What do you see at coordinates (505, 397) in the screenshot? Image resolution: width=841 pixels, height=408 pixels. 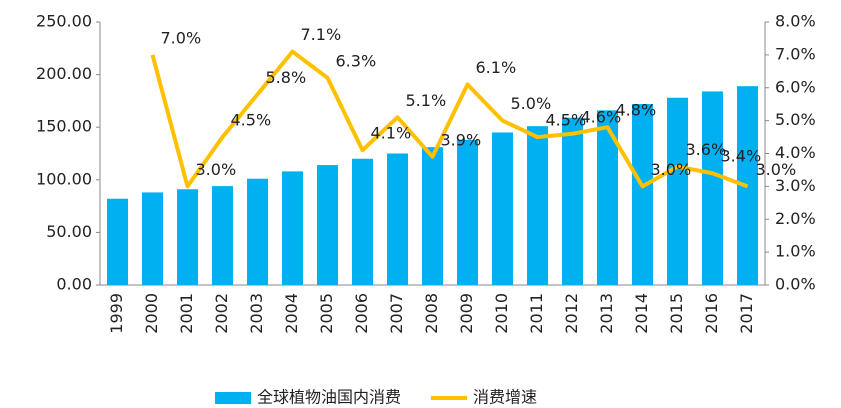 I see `legend-label: 消费增速` at bounding box center [505, 397].